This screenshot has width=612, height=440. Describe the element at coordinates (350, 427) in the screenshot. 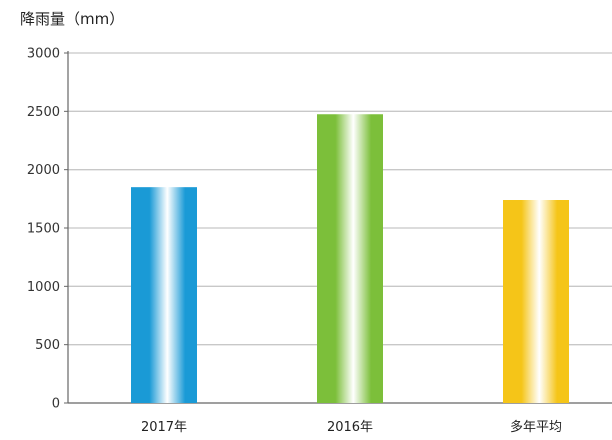

I see `x-category-label: 2016年` at that location.